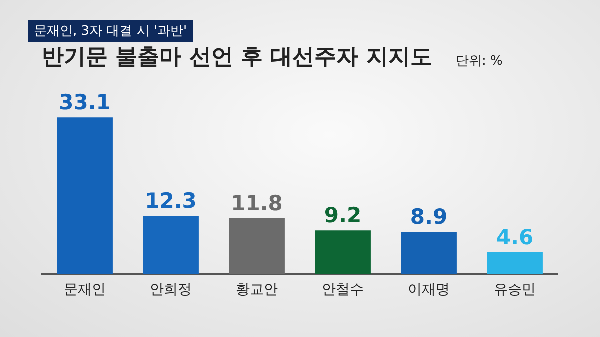 The height and width of the screenshot is (337, 600). Describe the element at coordinates (429, 290) in the screenshot. I see `x-tick-label: 이재명` at that location.